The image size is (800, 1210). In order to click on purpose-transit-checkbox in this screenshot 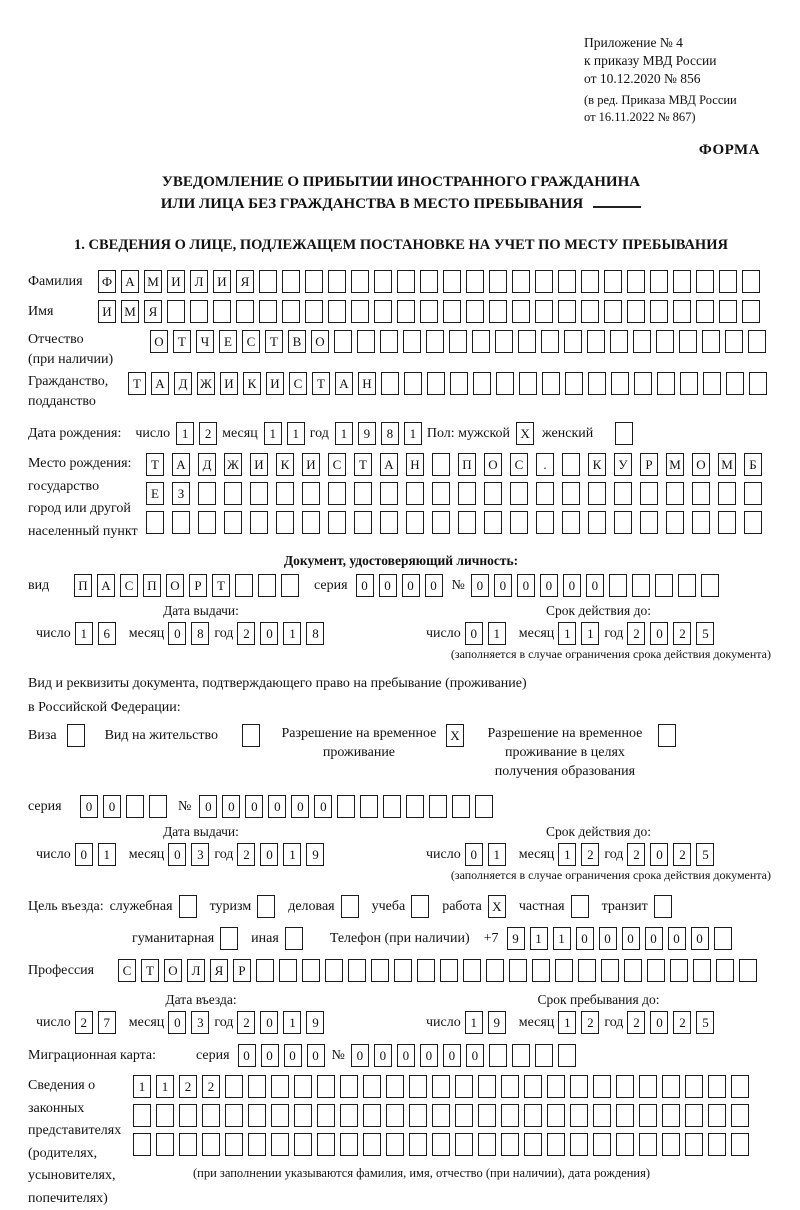, I will do `click(662, 906)`.